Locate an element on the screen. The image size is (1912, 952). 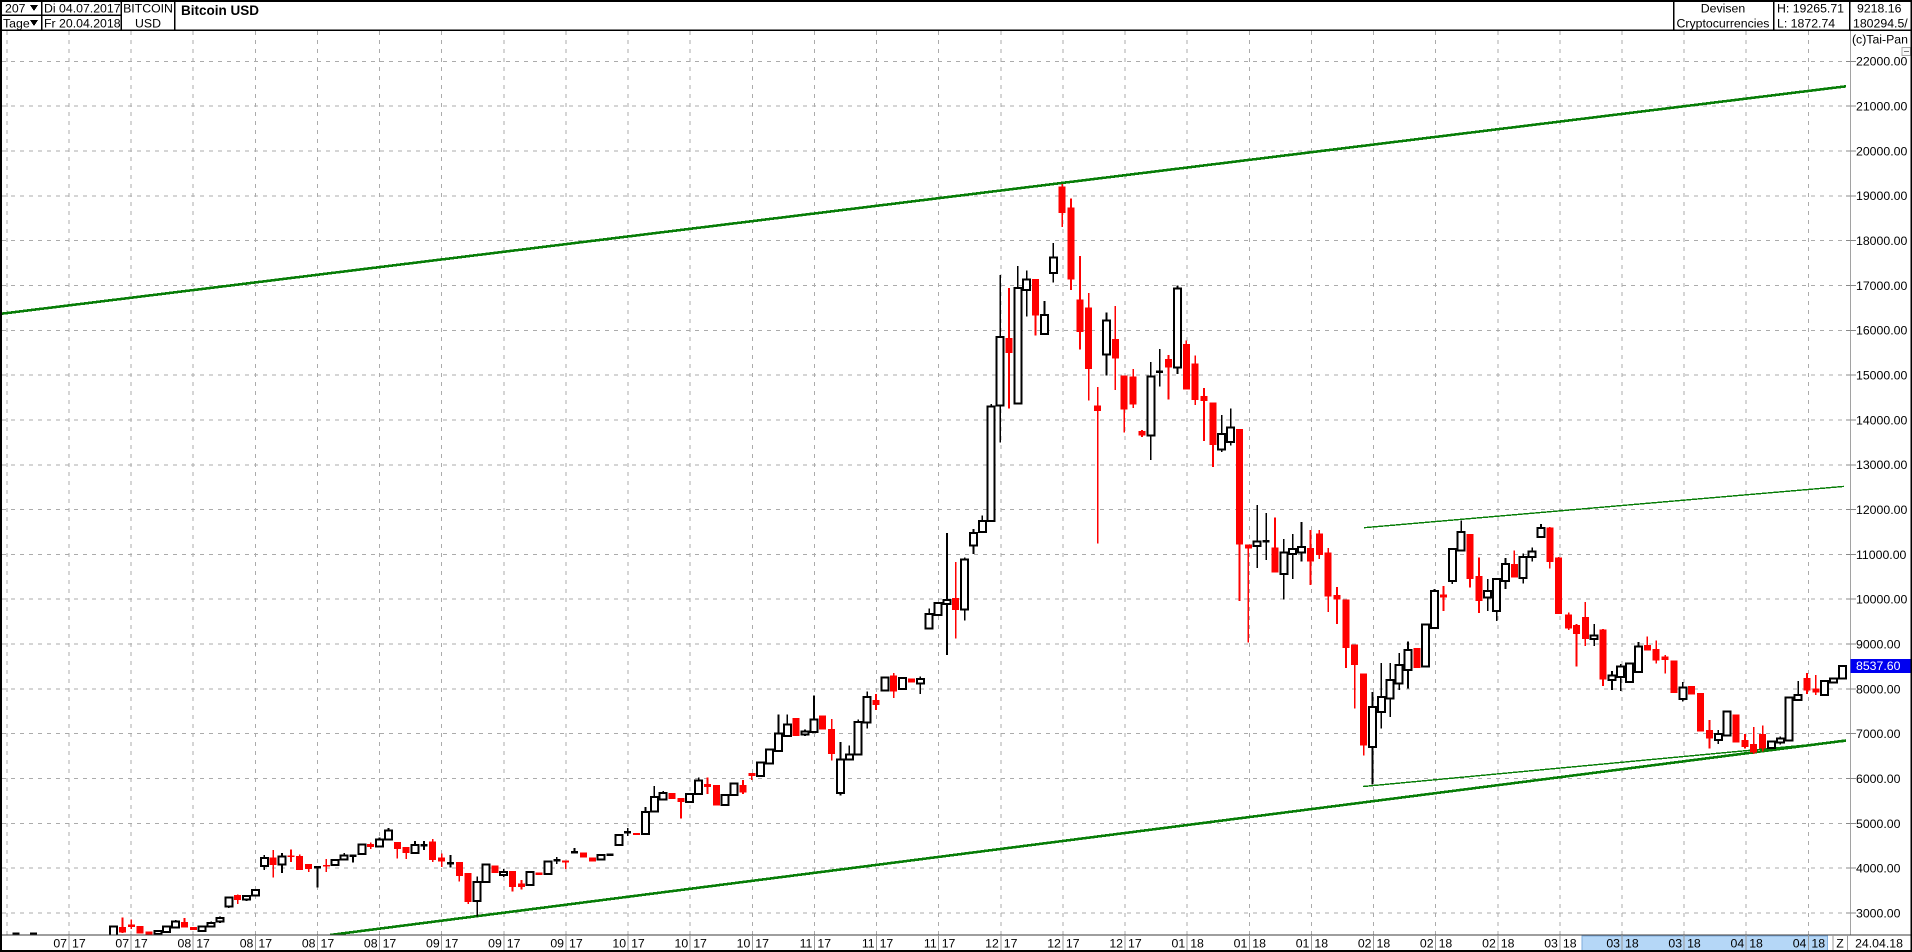
svg-text: Fr 20.04.2018 is located at coordinates (82, 24).